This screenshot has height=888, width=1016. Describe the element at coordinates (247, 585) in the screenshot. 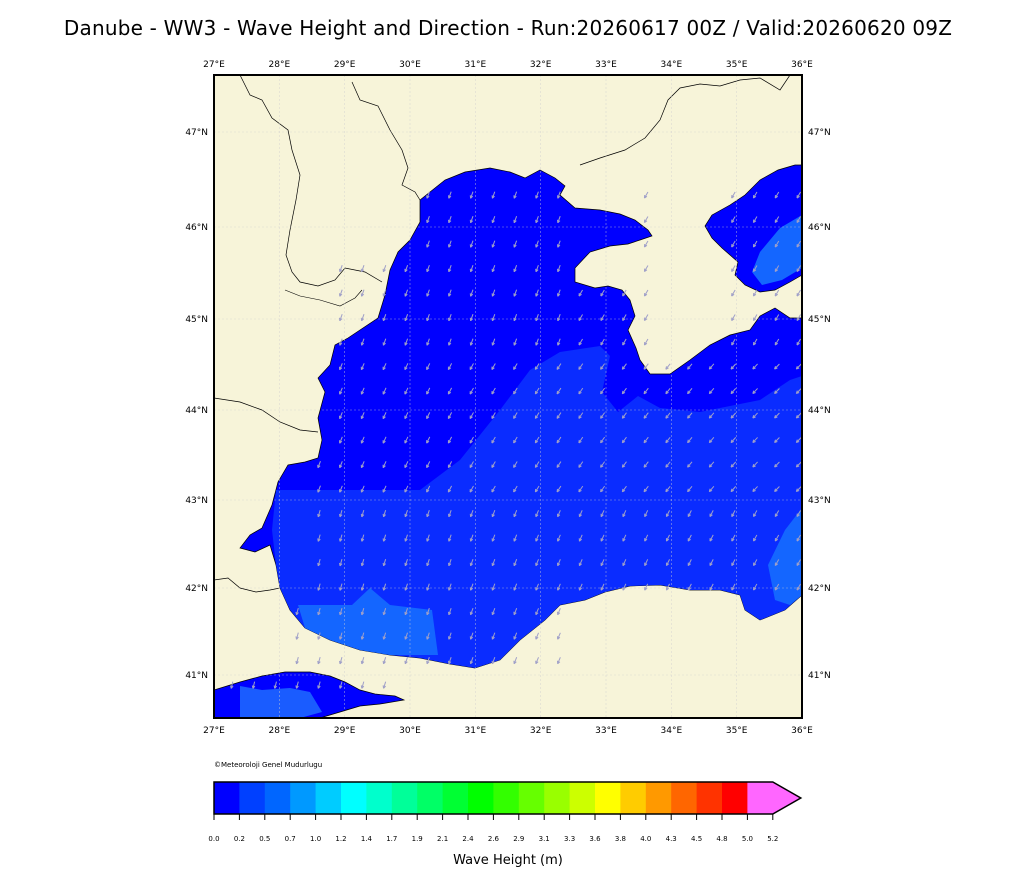

I see `coastline-bulgaria` at that location.